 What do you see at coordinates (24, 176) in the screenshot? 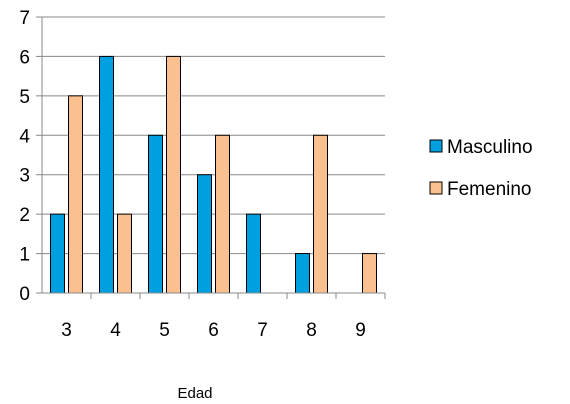
I see `y-tick-label: 3` at bounding box center [24, 176].